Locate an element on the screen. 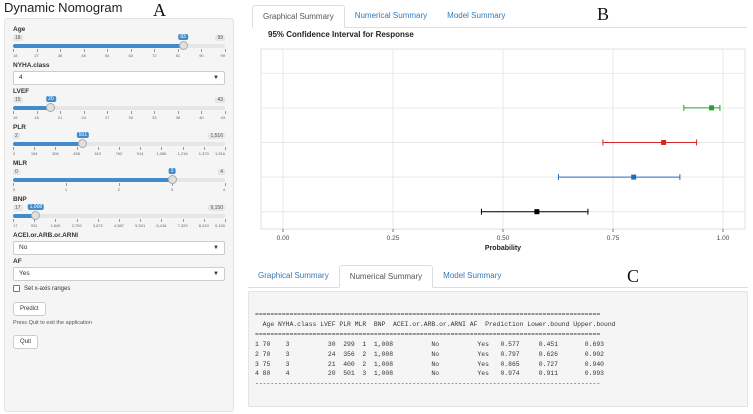 Image resolution: width=753 pixels, height=414 pixels. set-axis-label: Set x-axis ranges is located at coordinates (47, 288).